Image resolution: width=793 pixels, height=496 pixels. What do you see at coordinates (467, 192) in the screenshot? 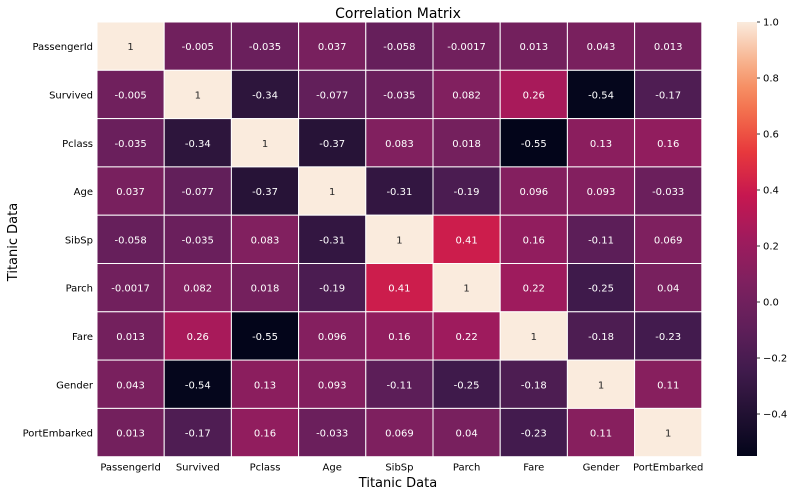
I see `heatmap-cell-label: -0.19` at bounding box center [467, 192].